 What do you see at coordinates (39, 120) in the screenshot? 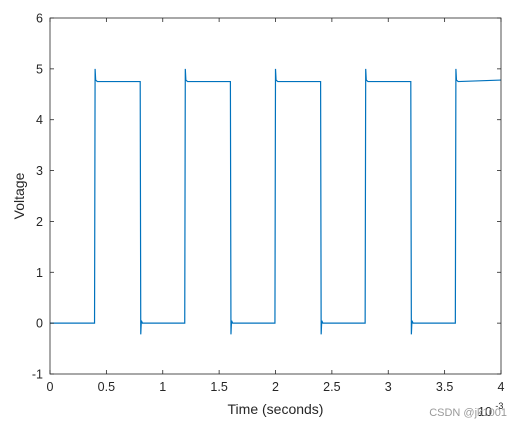
I see `y-tick-label: 4` at bounding box center [39, 120].